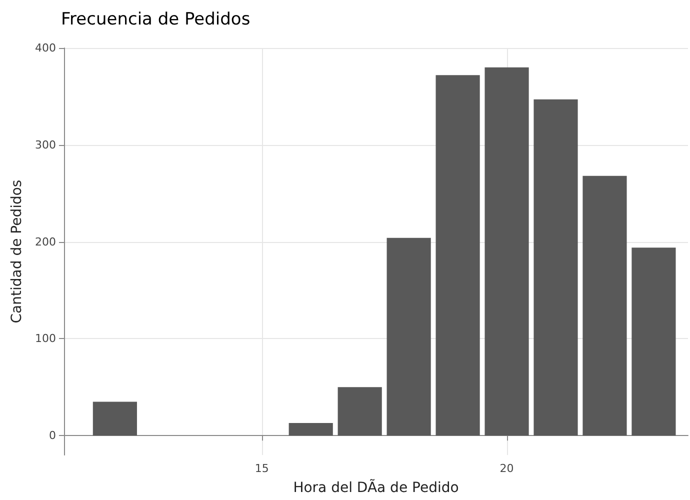 Image resolution: width=690 pixels, height=500 pixels. I want to click on y-tick-label: 0, so click(52, 435).